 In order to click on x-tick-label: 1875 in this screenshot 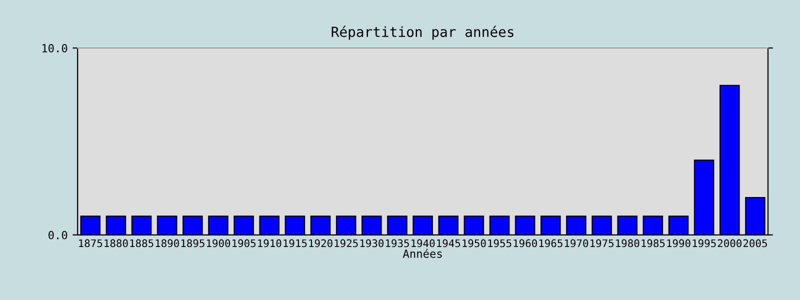, I will do `click(90, 243)`.